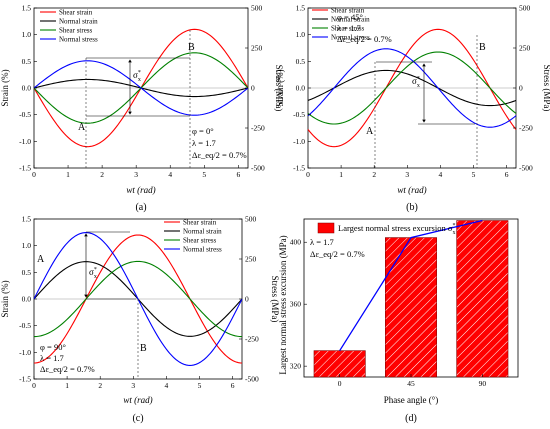  Describe the element at coordinates (68, 174) in the screenshot. I see `panel-a-xtick-label: 1` at that location.